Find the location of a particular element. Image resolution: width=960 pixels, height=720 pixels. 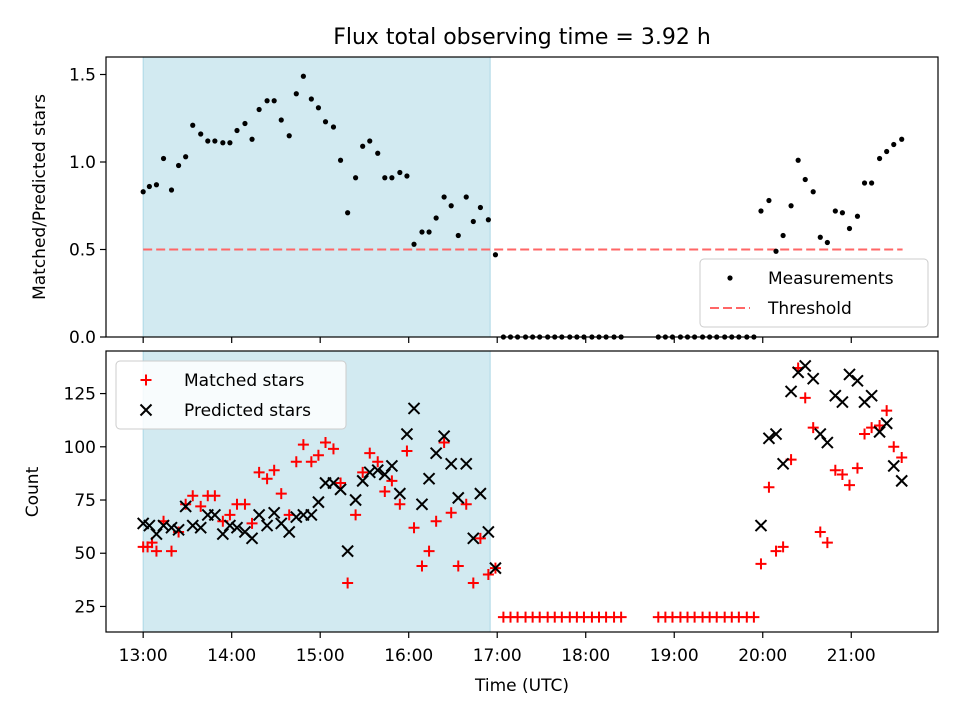

x-tick-label: 21:00 is located at coordinates (851, 656).